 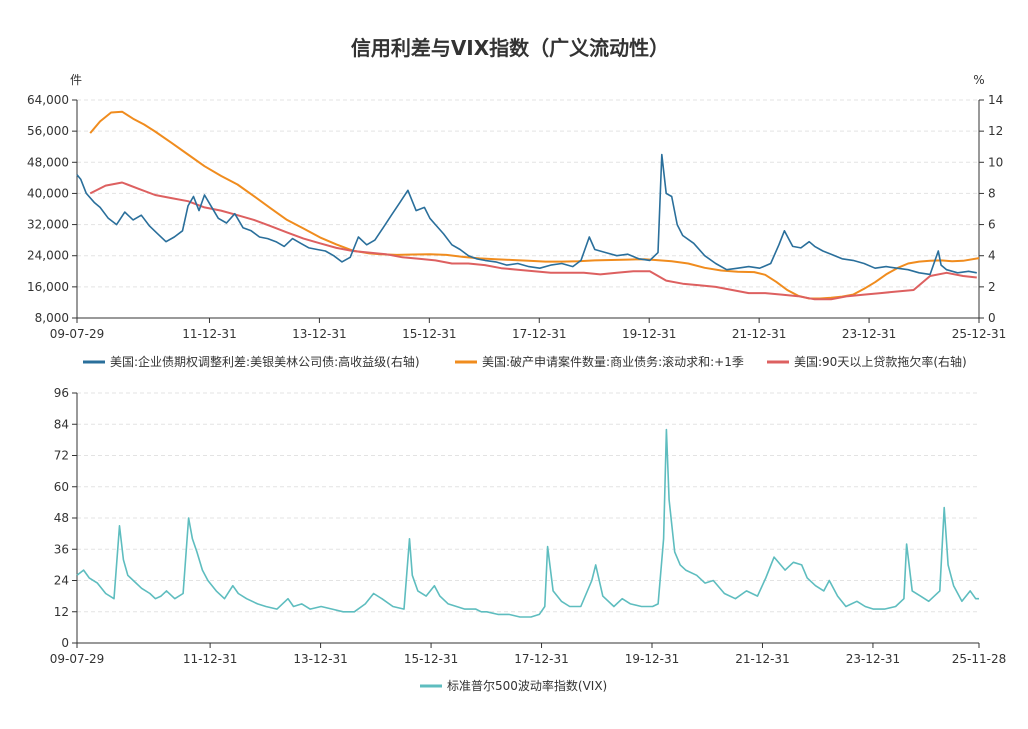 I want to click on top-right-tick-label: 4, so click(x=992, y=256).